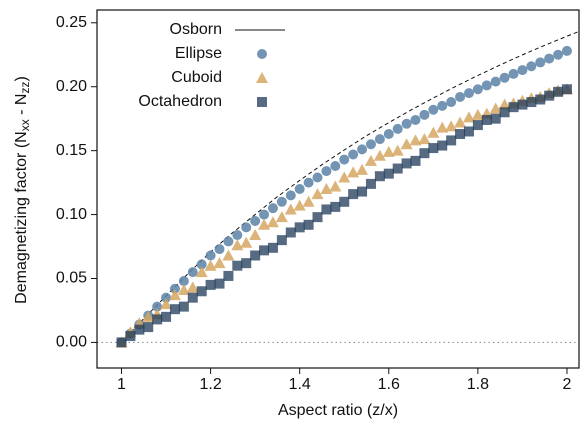 This screenshot has width=583, height=424. I want to click on y-tick-label: 0.25, so click(71, 22).